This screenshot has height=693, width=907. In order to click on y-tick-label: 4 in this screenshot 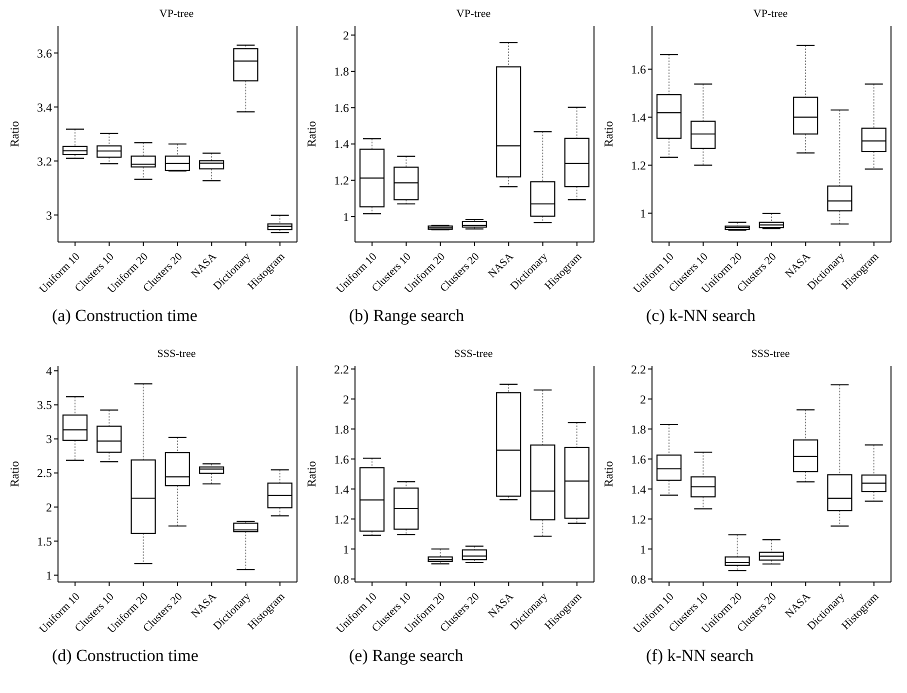, I will do `click(49, 371)`.